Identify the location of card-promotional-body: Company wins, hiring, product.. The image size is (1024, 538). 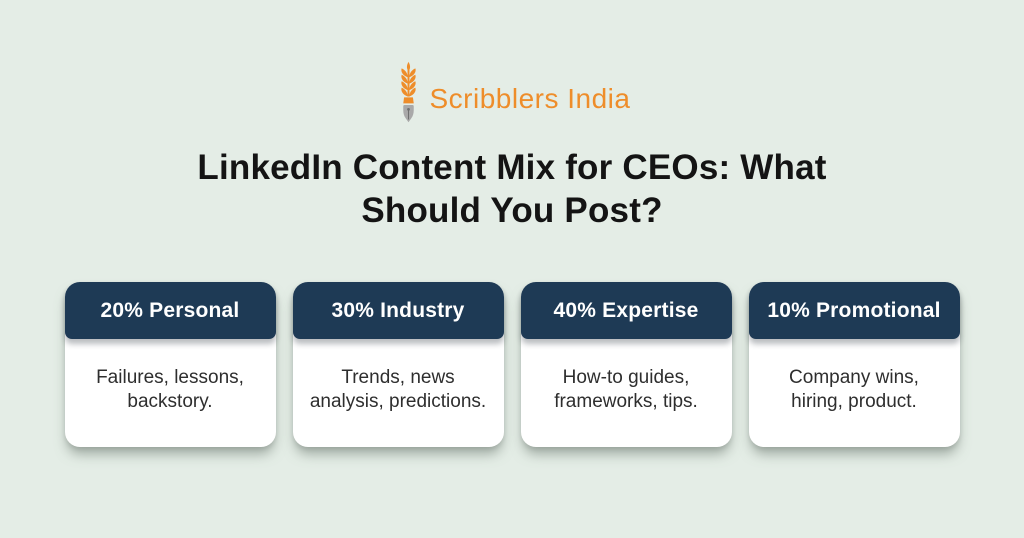
(854, 393).